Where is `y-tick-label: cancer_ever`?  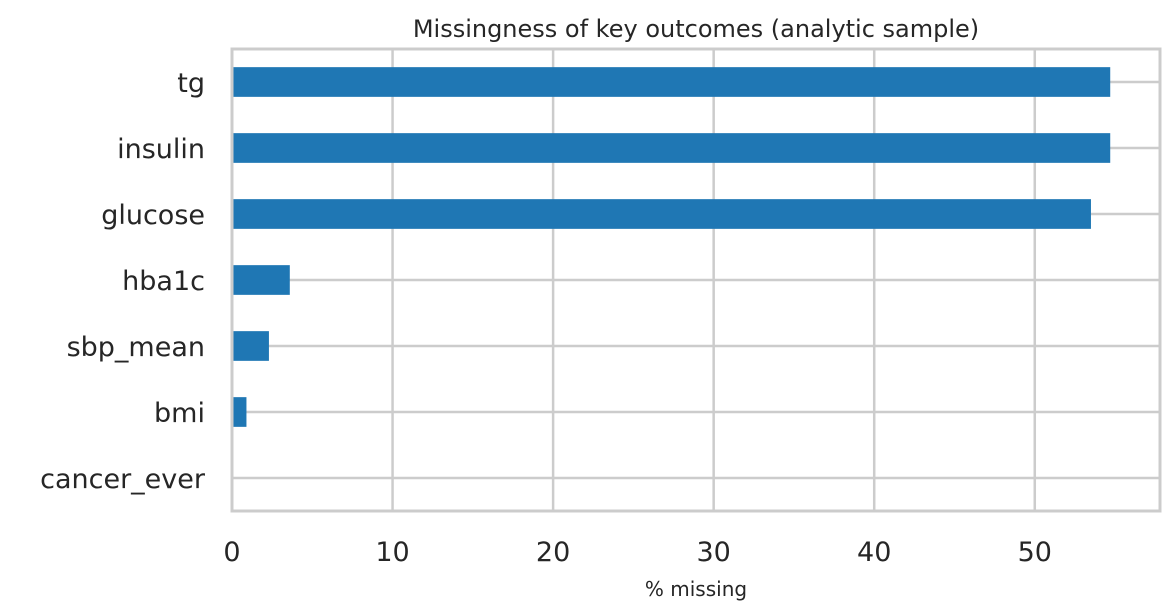
y-tick-label: cancer_ever is located at coordinates (123, 479).